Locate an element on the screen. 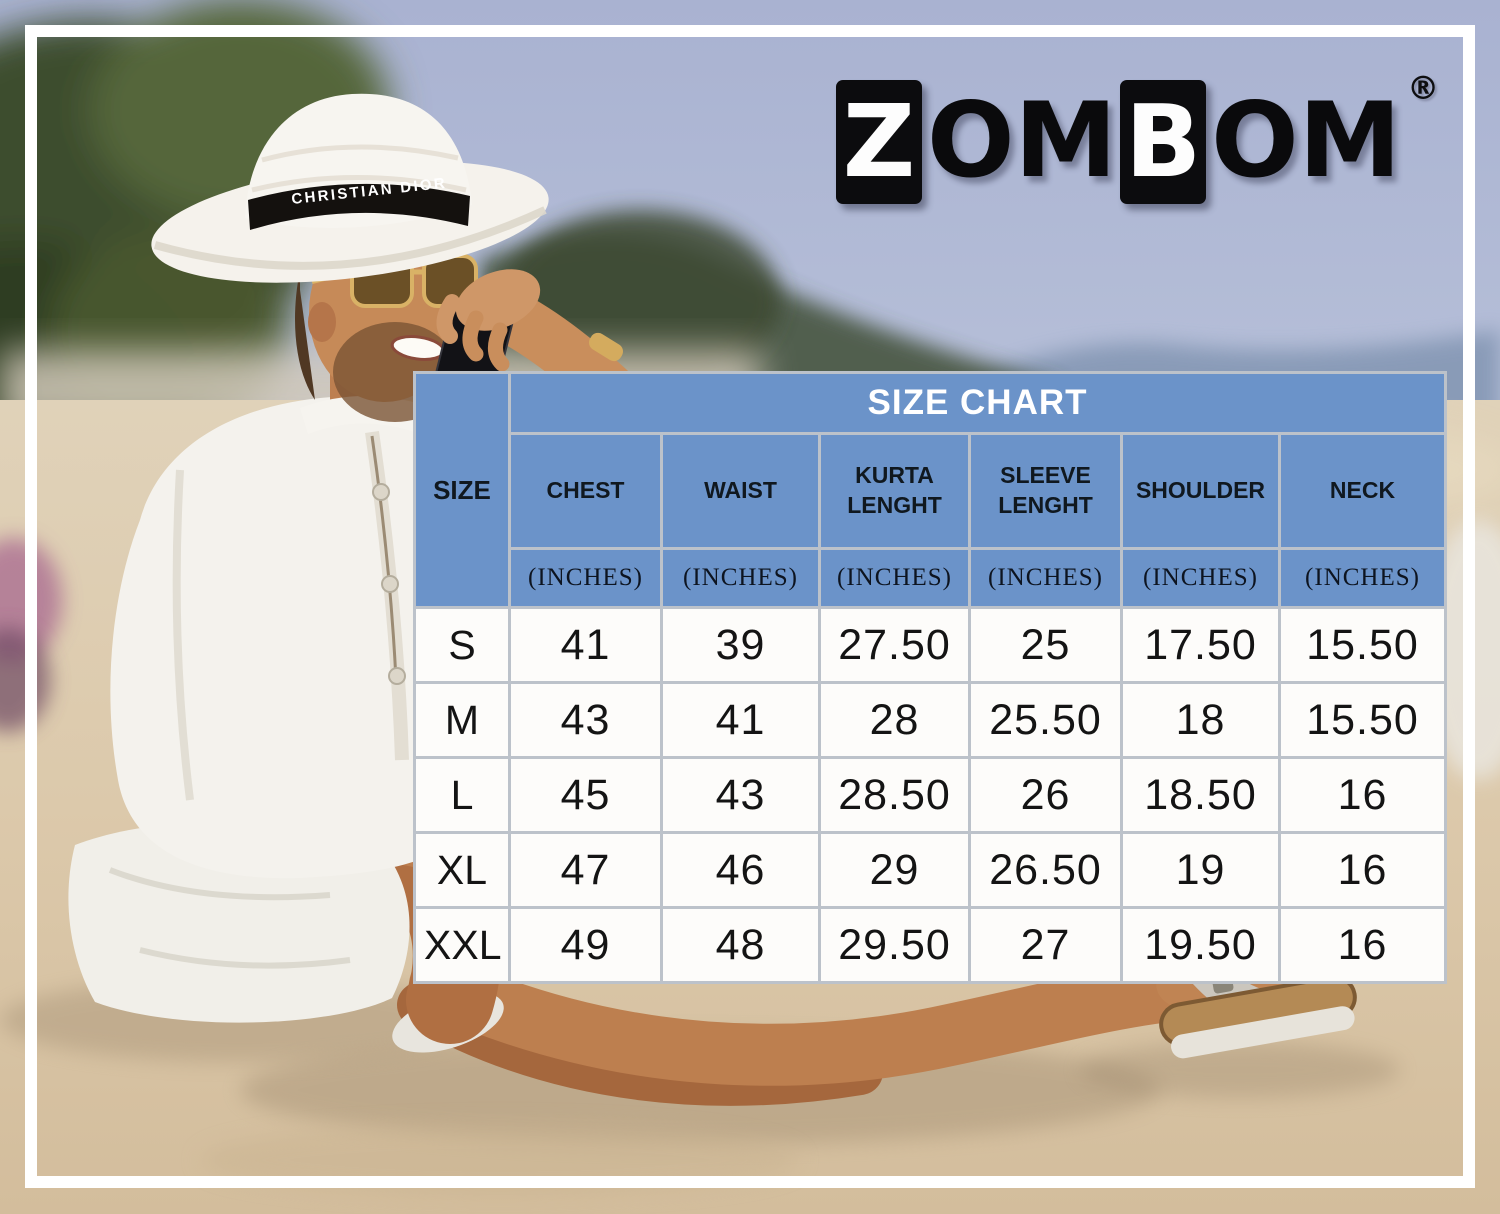  column-header-chest: CHEST is located at coordinates (585, 491).